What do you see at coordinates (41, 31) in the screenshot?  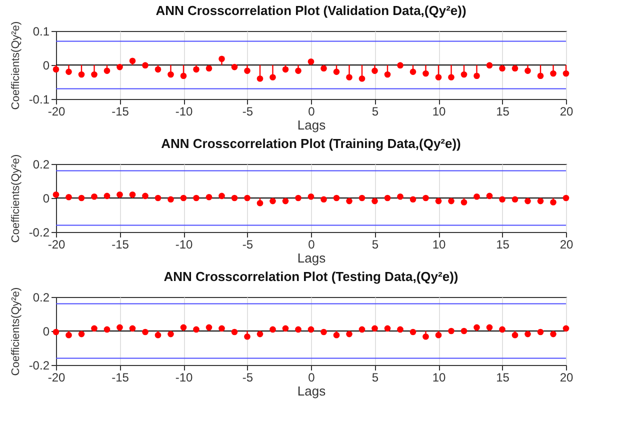 I see `y-tick-label: 0.1` at bounding box center [41, 31].